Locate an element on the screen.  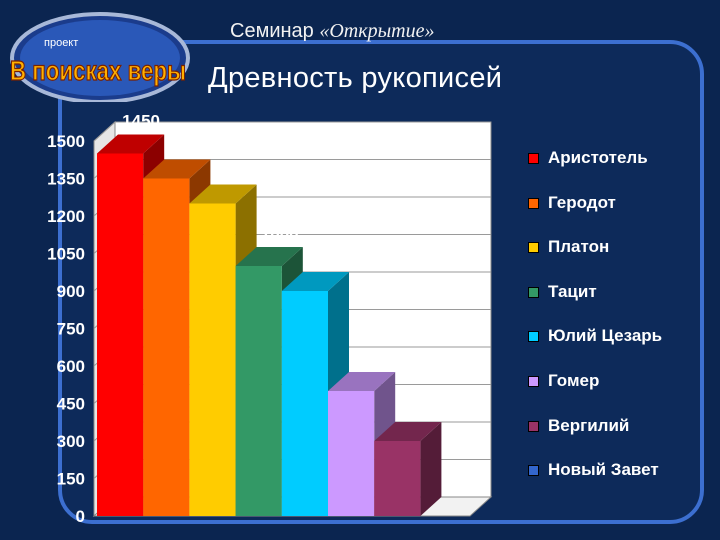
gridline is located at coordinates (292, 131).